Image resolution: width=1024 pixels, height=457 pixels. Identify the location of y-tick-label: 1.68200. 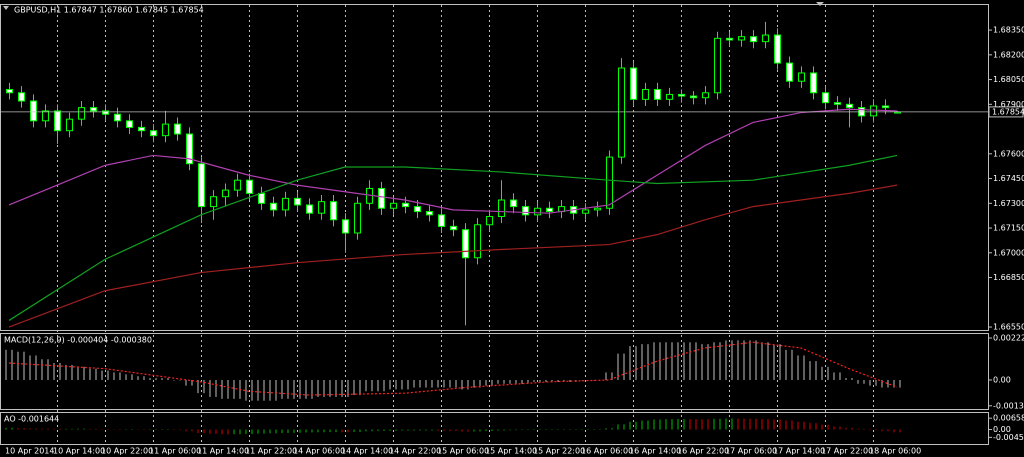
(1008, 54).